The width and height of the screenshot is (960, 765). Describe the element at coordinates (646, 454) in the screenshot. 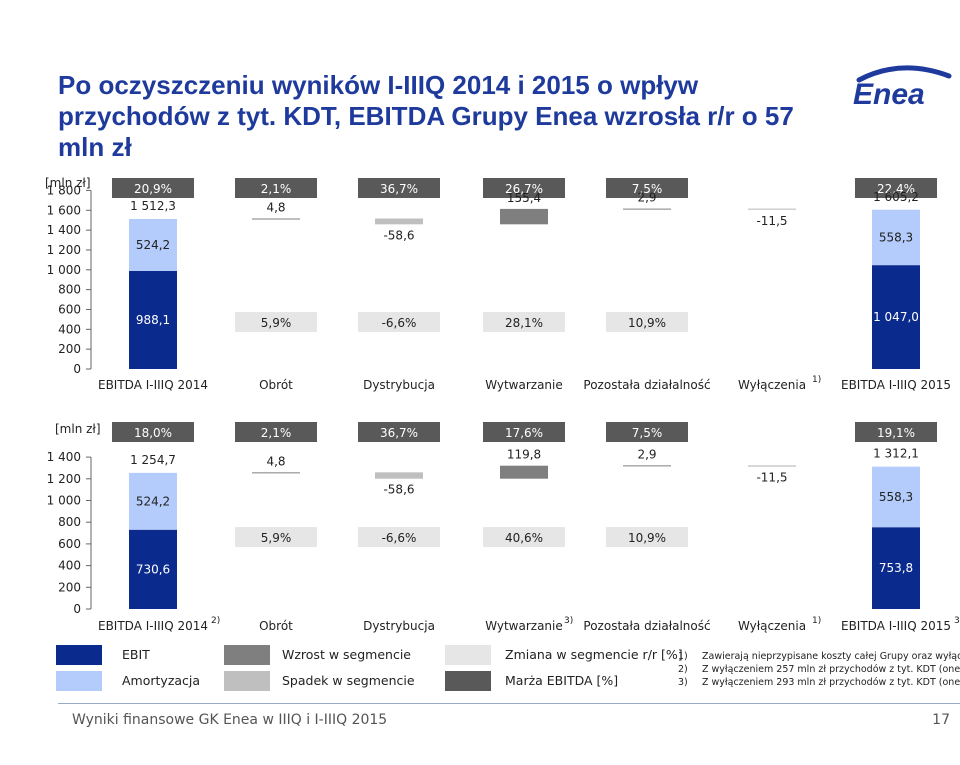

I see `change-value-label: 2,9` at that location.